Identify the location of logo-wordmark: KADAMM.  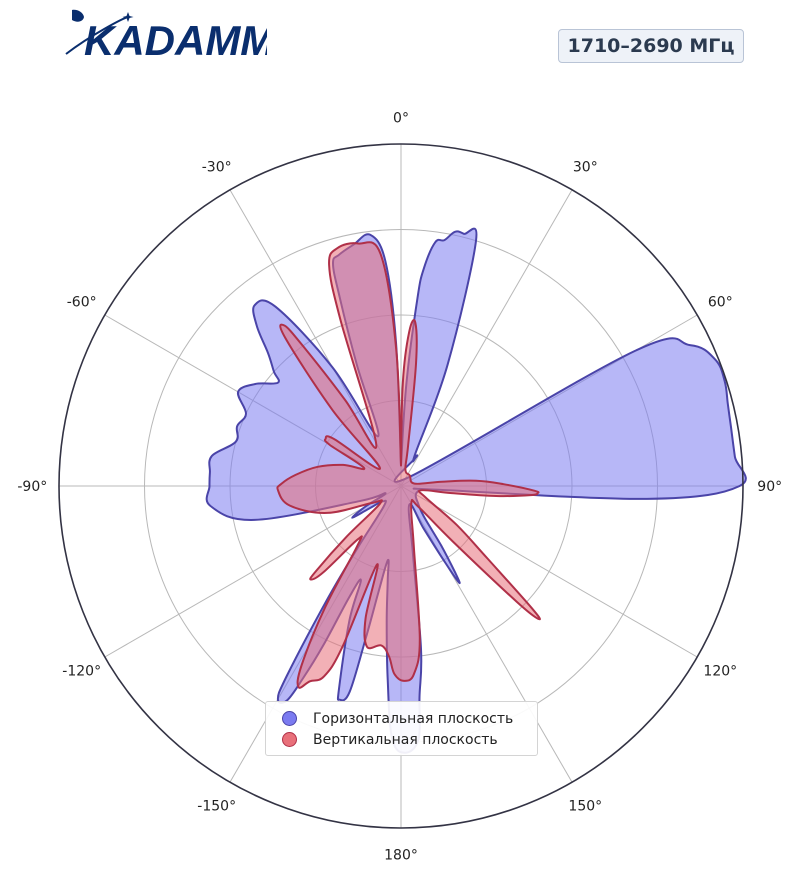
(175, 38).